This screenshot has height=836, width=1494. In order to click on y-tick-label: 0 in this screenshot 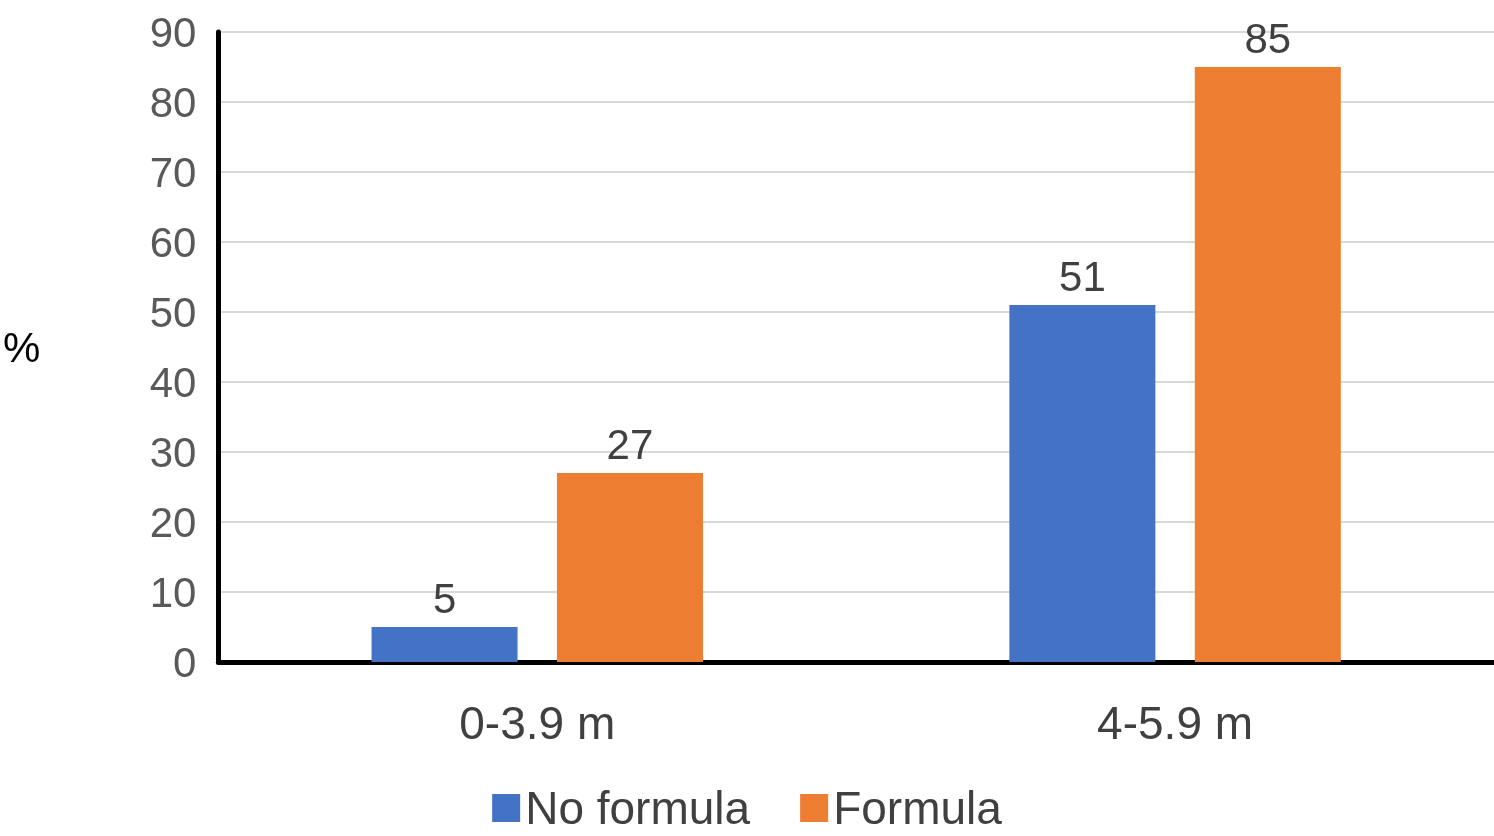, I will do `click(184, 662)`.